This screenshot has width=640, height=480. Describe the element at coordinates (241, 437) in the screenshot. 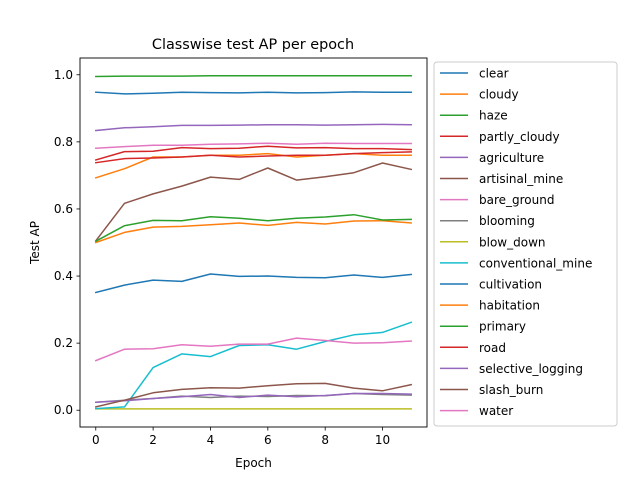

I see `x-axis: 0 2 4 6 8 10` at that location.